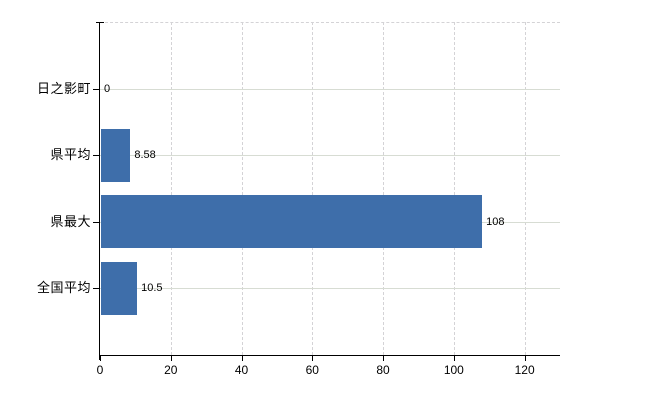  I want to click on x-tick-label: 80, so click(383, 370).